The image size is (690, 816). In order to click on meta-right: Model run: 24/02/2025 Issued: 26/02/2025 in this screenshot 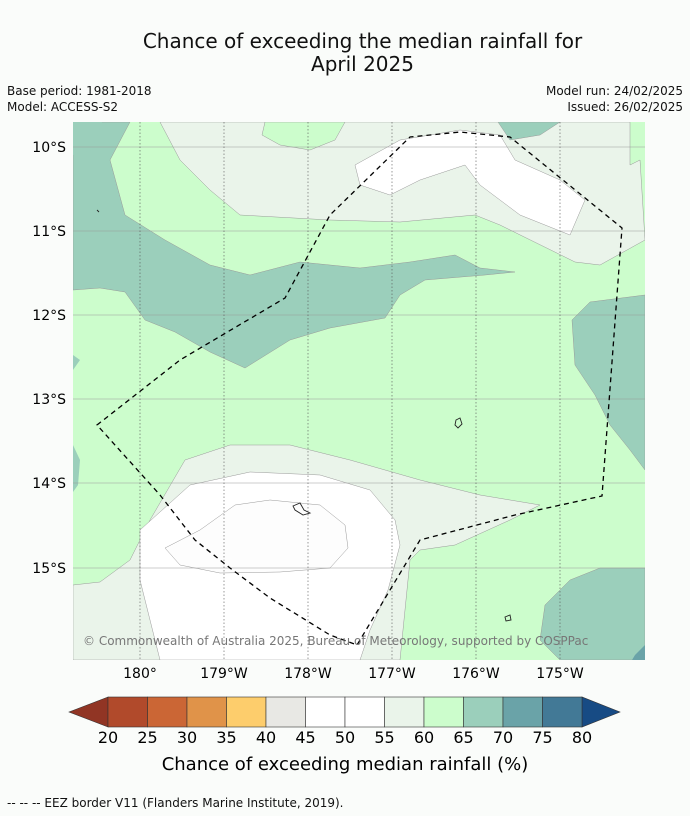, I will do `click(614, 99)`.